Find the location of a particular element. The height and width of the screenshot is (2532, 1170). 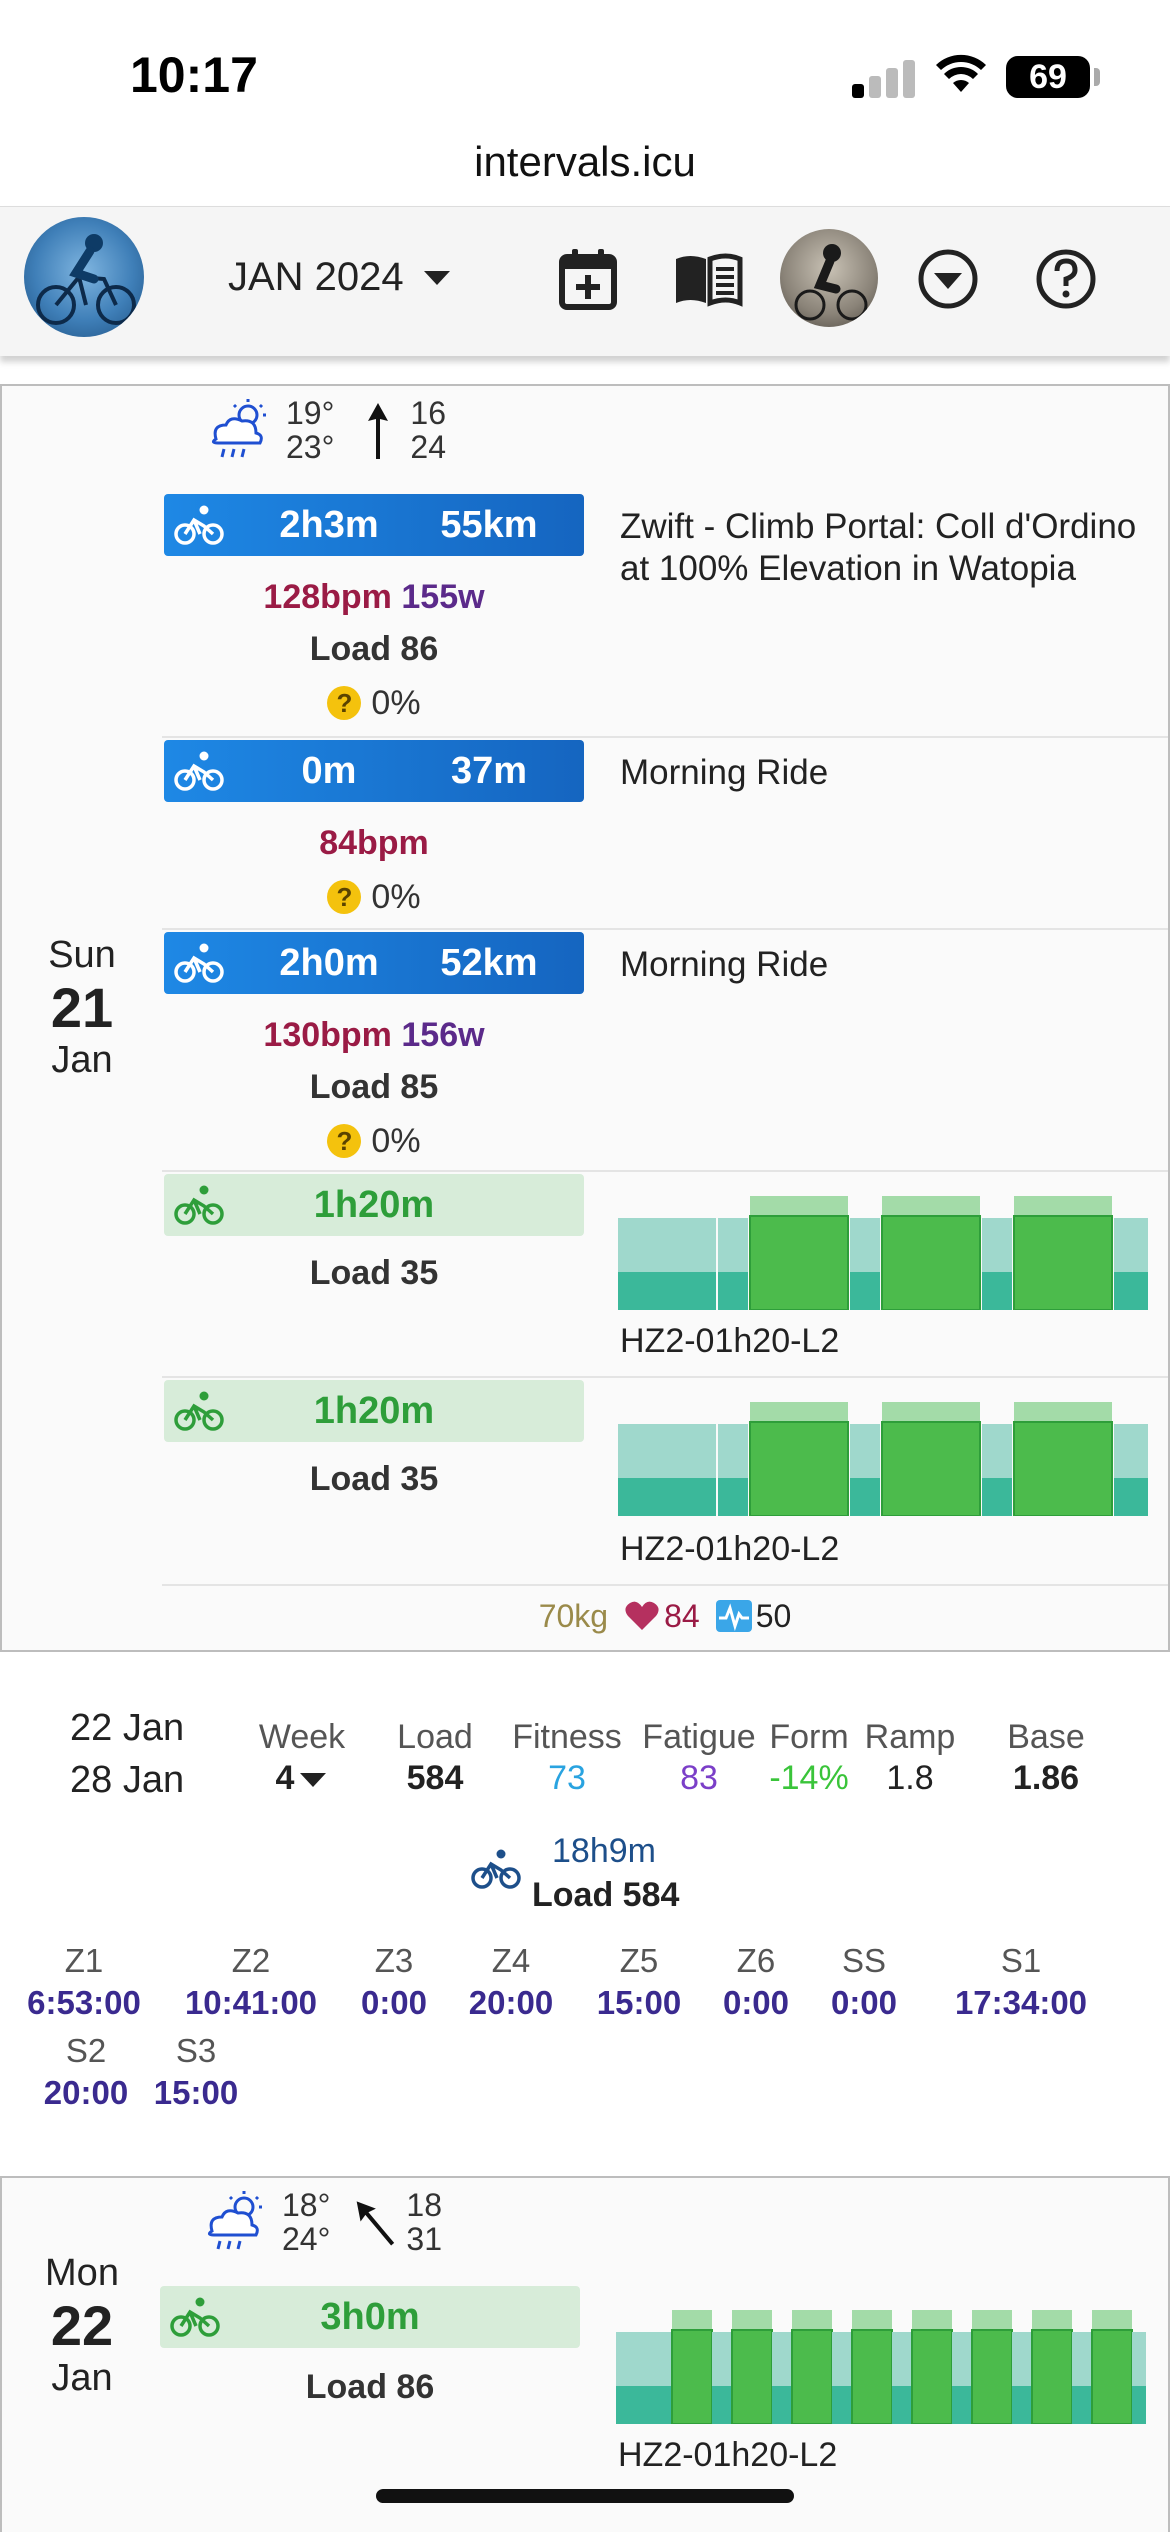

week-total-time: 18h9m is located at coordinates (604, 1851).